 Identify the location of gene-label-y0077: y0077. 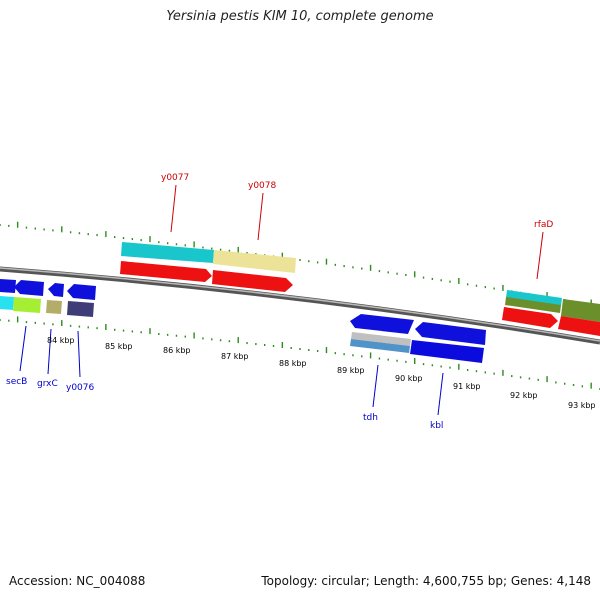
(175, 178).